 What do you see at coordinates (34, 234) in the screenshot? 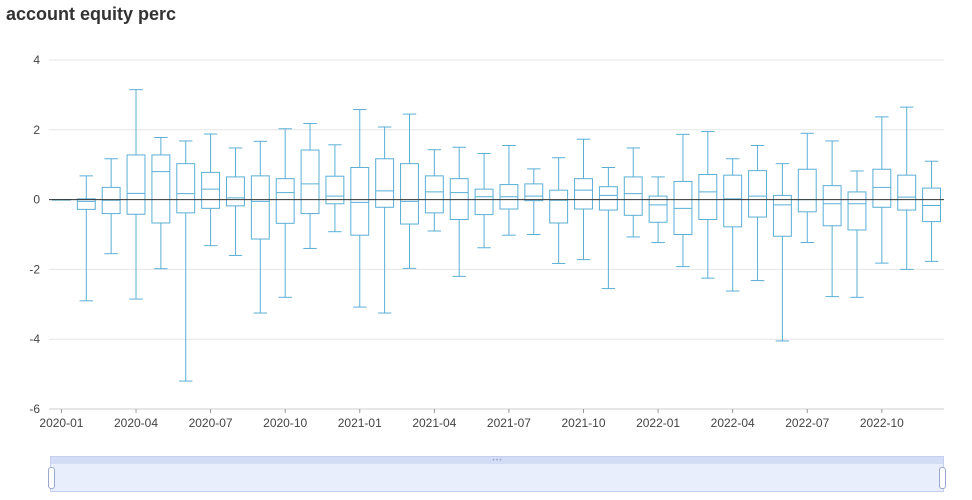
I see `y-axis-ticks: -6 -4 -2 0 2 4` at bounding box center [34, 234].